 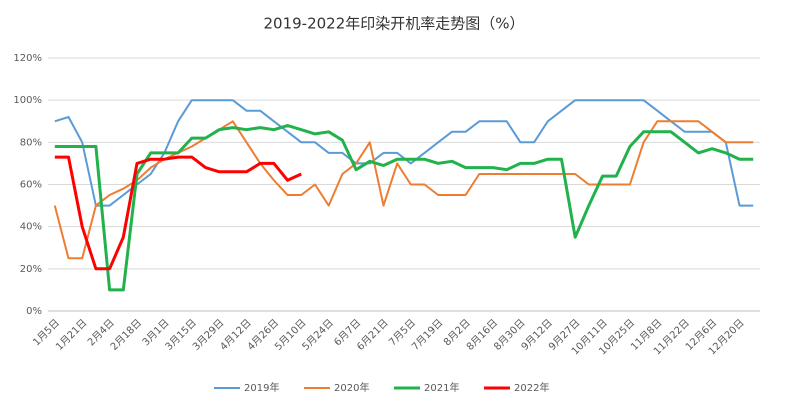 What do you see at coordinates (27, 100) in the screenshot?
I see `y-tick-label: 100%` at bounding box center [27, 100].